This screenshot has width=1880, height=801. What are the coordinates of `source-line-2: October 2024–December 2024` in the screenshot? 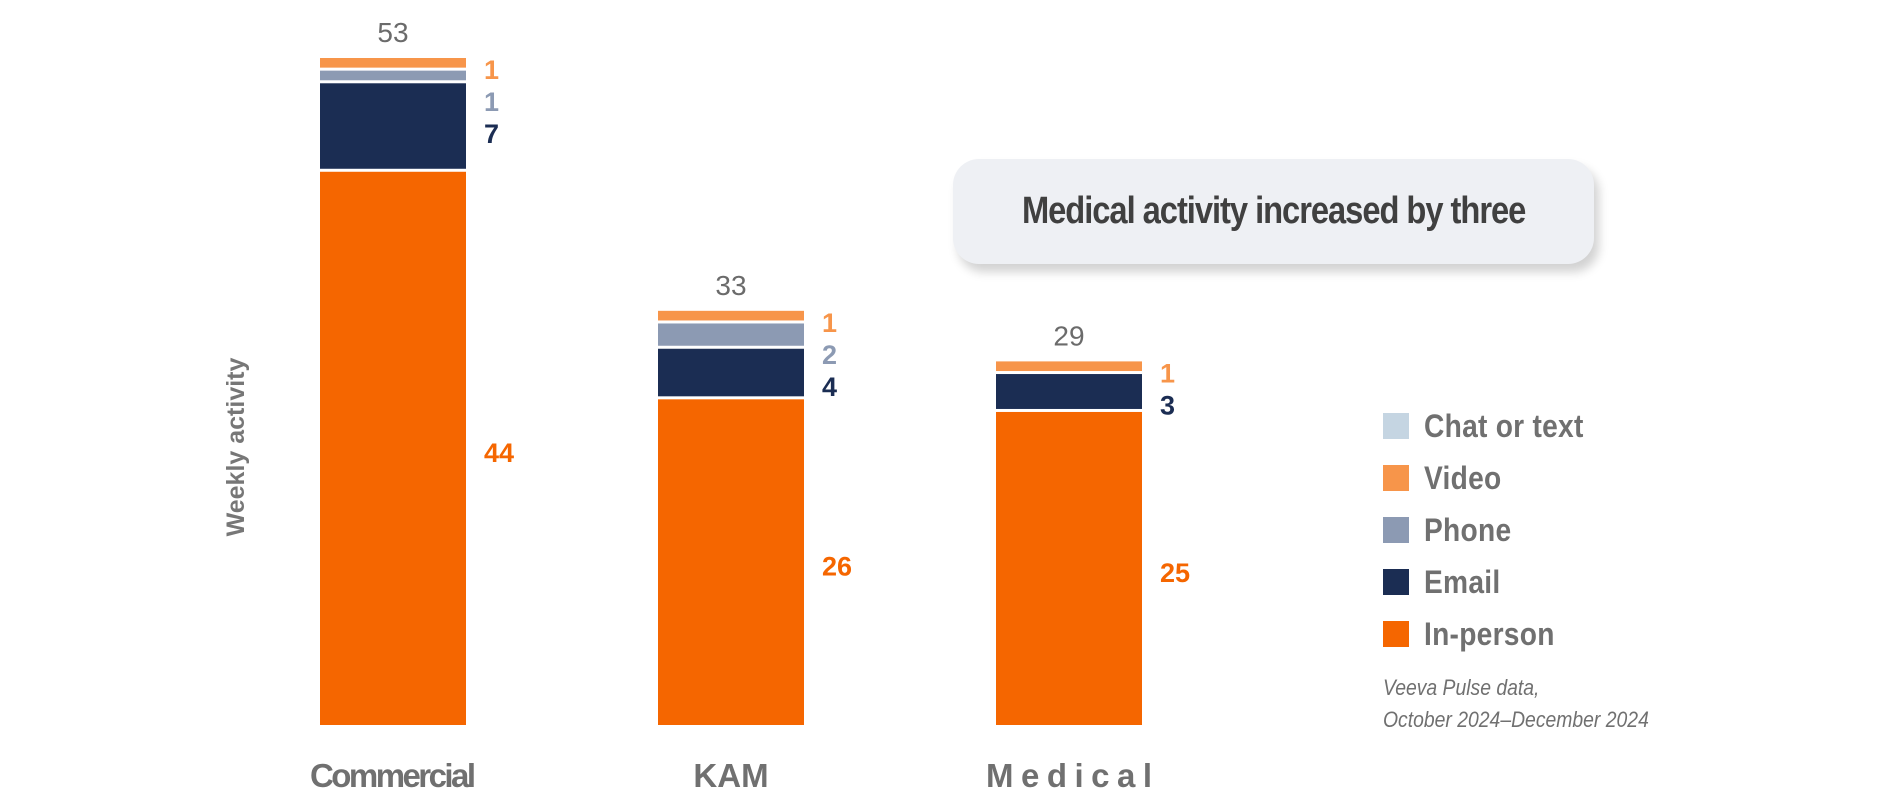 It's located at (1516, 719).